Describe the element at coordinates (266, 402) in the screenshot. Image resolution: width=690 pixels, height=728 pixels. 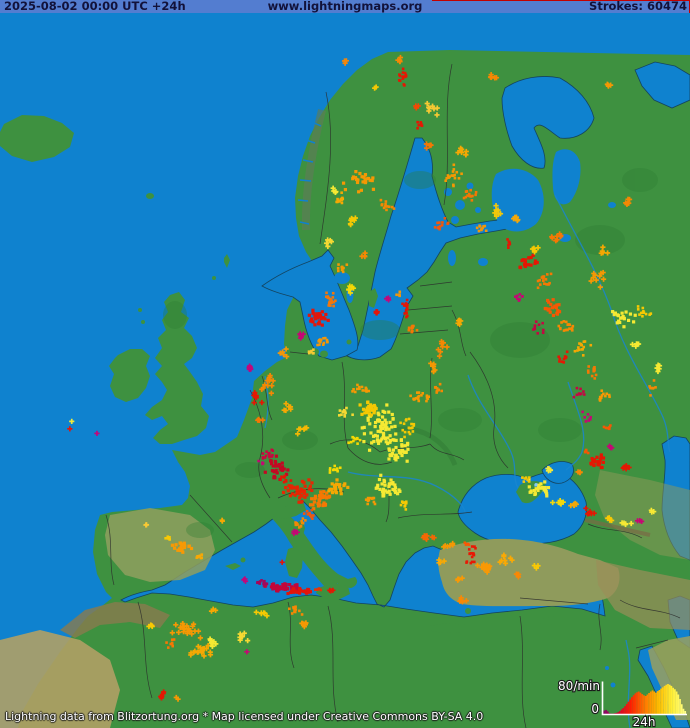
I see `river-rhine` at that location.